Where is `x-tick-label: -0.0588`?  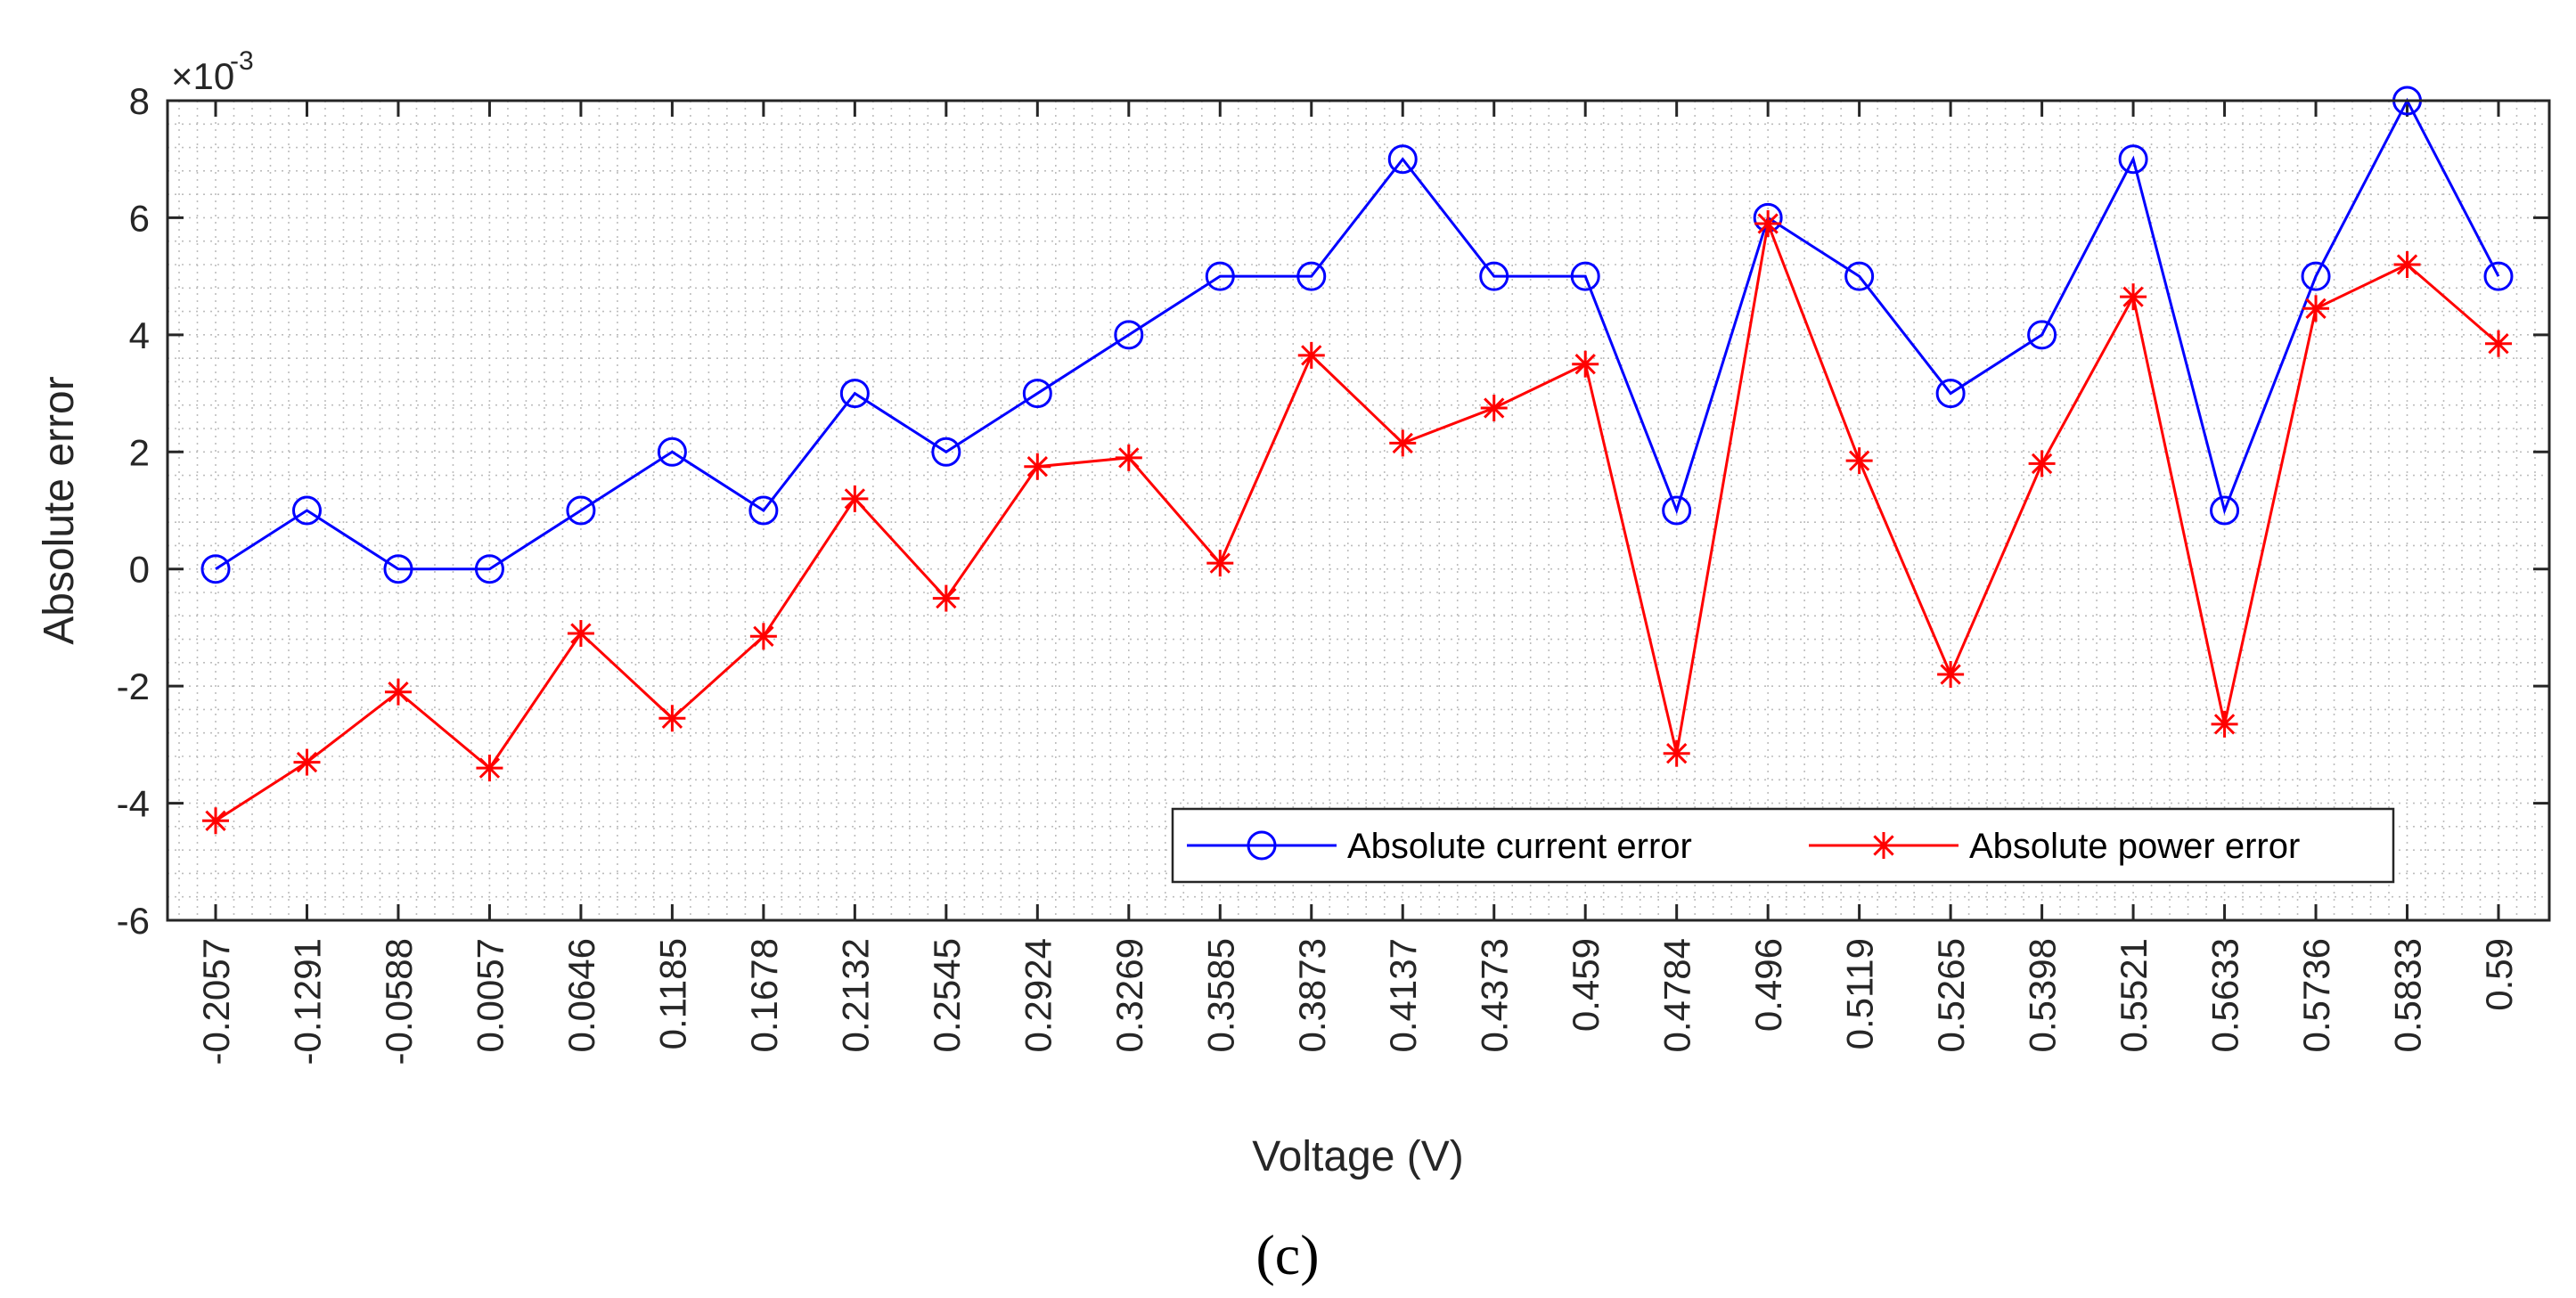
x-tick-label: -0.0588 is located at coordinates (399, 1001).